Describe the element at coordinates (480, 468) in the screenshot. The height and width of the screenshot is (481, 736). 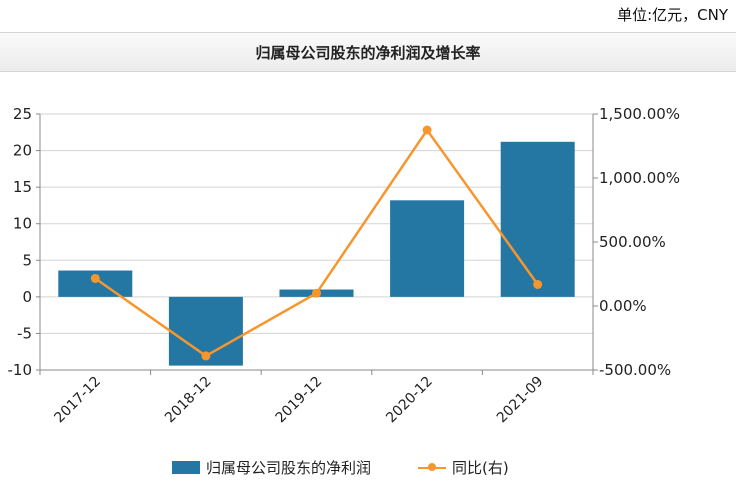
I see `legend-label-yoy: 同比(右)` at that location.